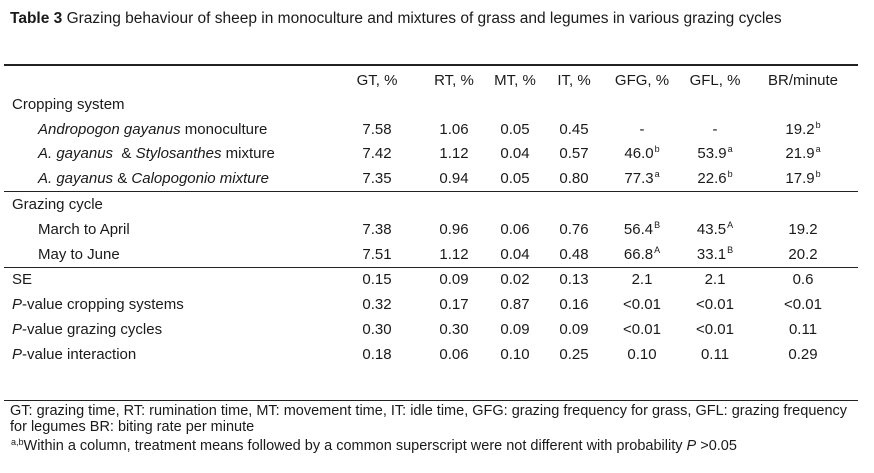 This screenshot has height=473, width=874. What do you see at coordinates (574, 354) in the screenshot?
I see `cell-value: 0.25` at bounding box center [574, 354].